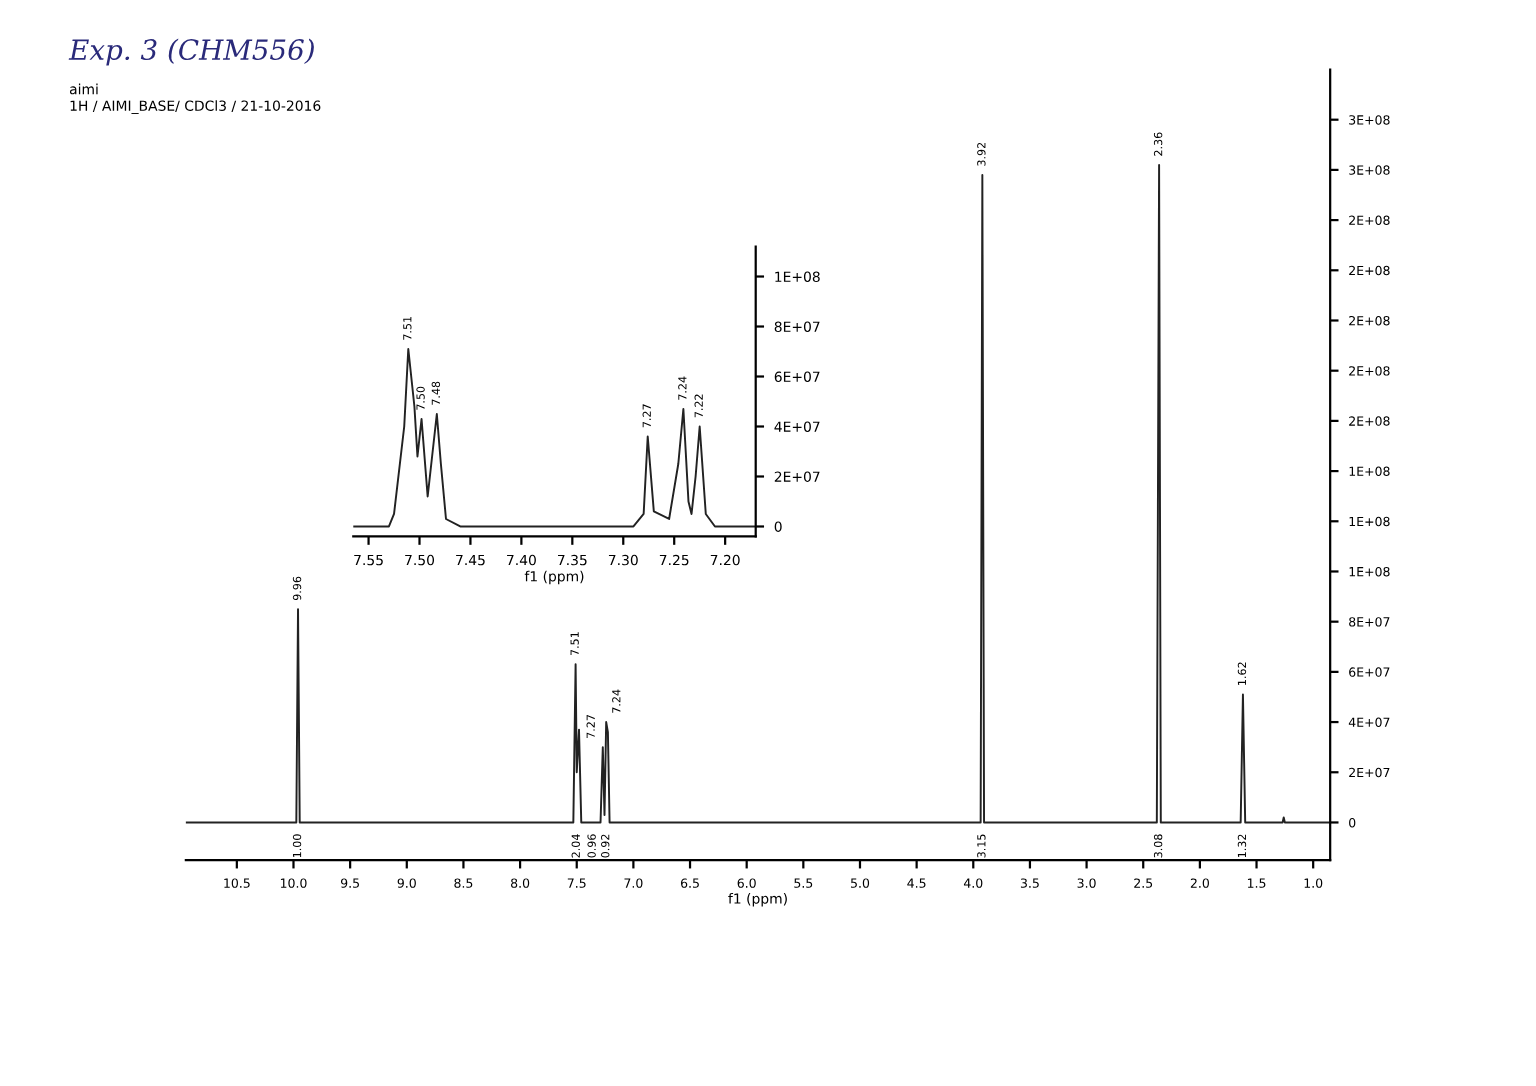 This screenshot has width=1536, height=1086. What do you see at coordinates (554, 438) in the screenshot?
I see `line-series` at bounding box center [554, 438].